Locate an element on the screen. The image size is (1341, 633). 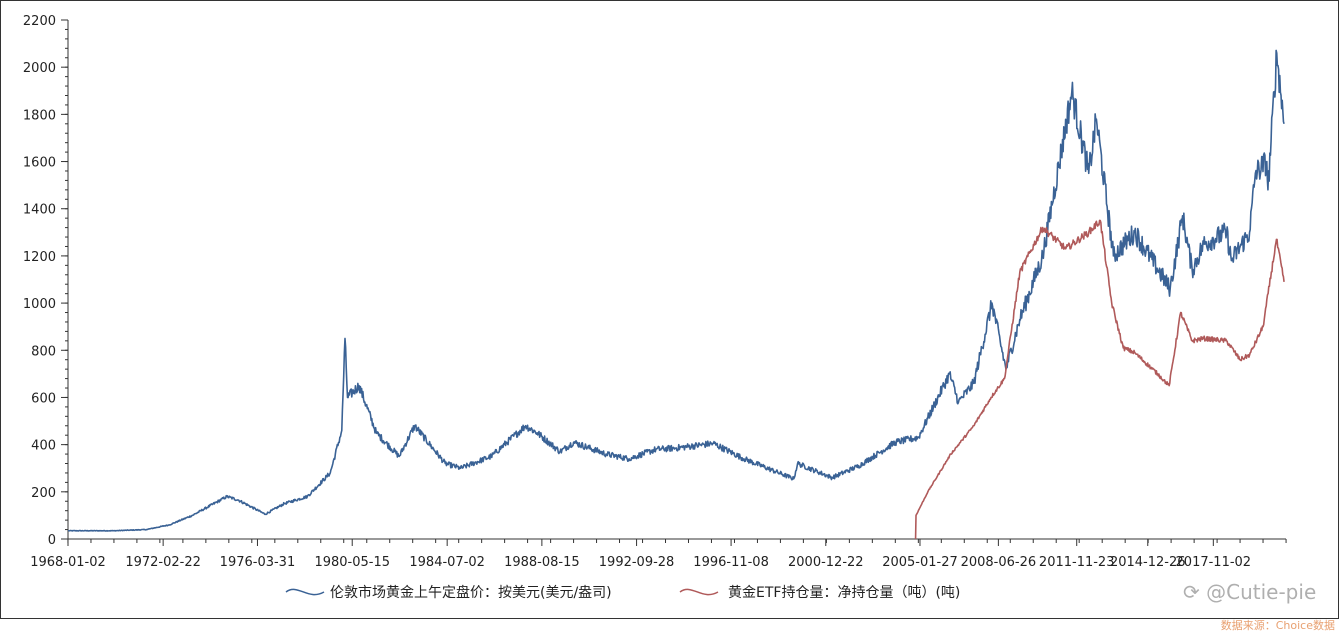
watermark-icon: ⟳ is located at coordinates (1191, 592).